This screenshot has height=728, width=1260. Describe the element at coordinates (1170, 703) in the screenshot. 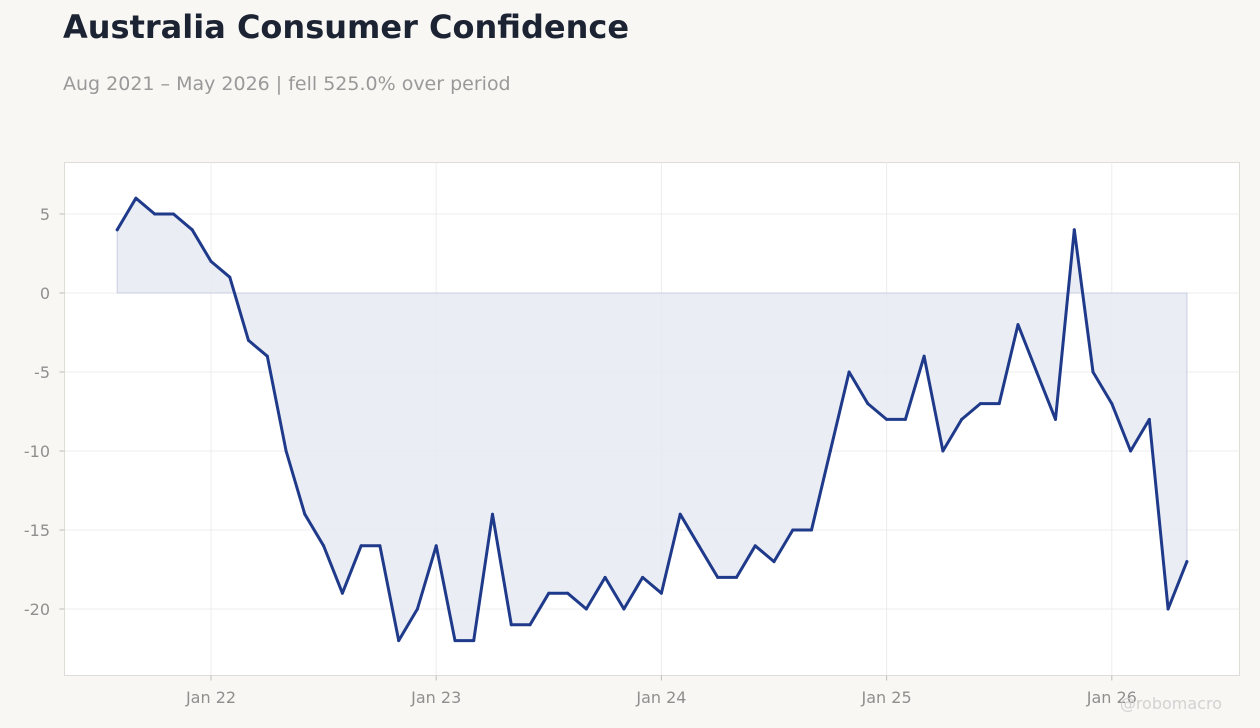

I see `watermark: @robomacro` at that location.